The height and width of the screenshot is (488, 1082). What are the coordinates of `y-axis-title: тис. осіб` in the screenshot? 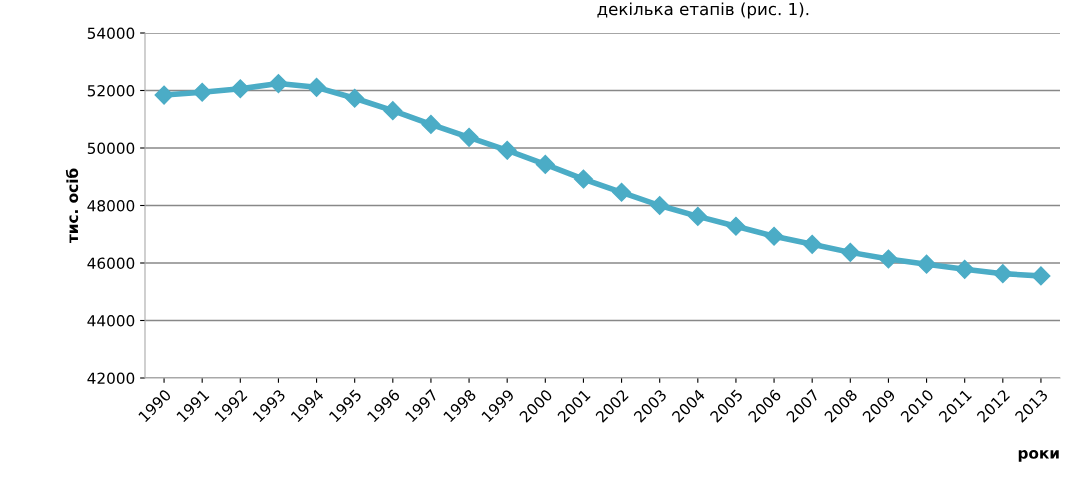 It's located at (72, 206).